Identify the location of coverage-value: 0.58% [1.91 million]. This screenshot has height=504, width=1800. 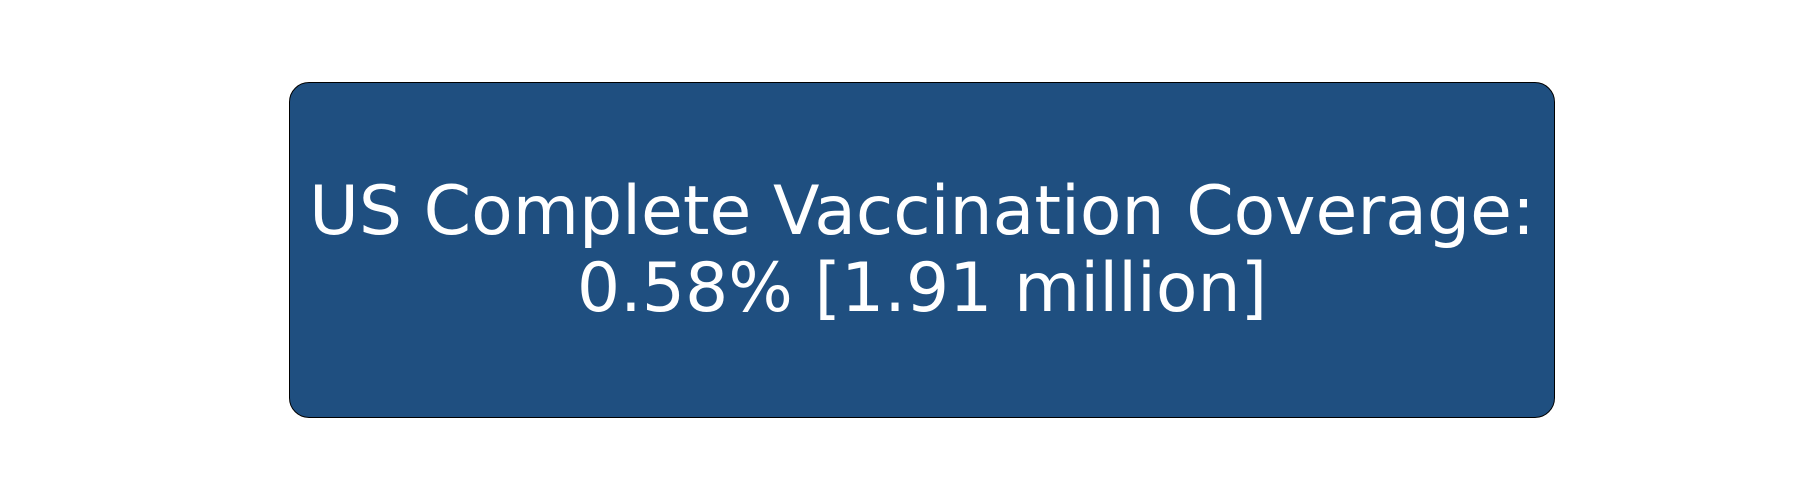
(922, 288).